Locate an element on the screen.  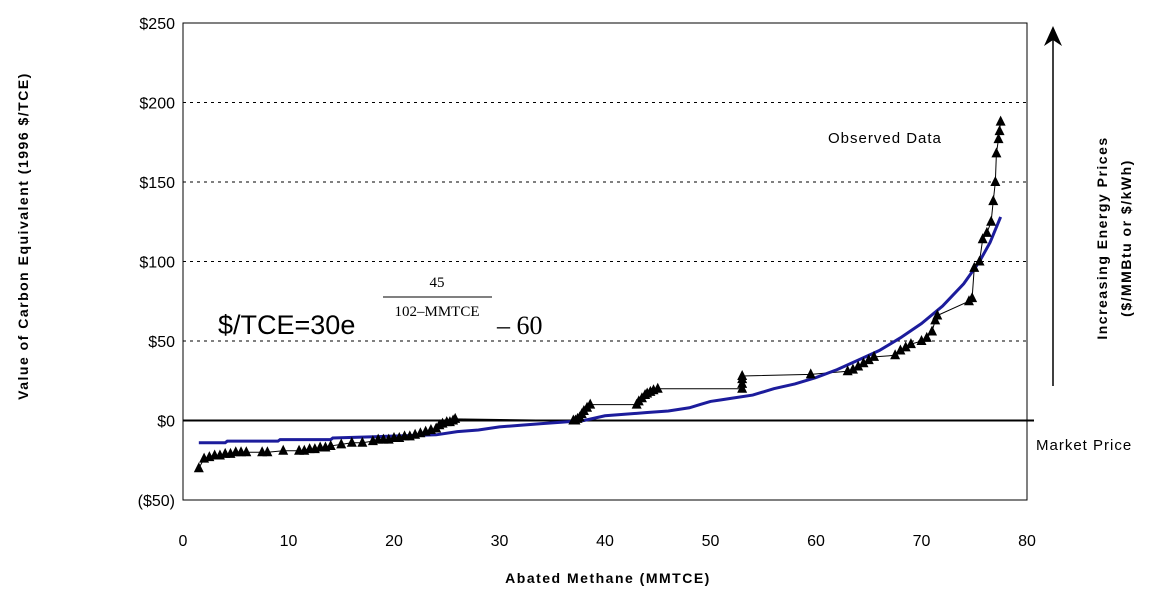
x-tick-label: 80 is located at coordinates (1027, 541).